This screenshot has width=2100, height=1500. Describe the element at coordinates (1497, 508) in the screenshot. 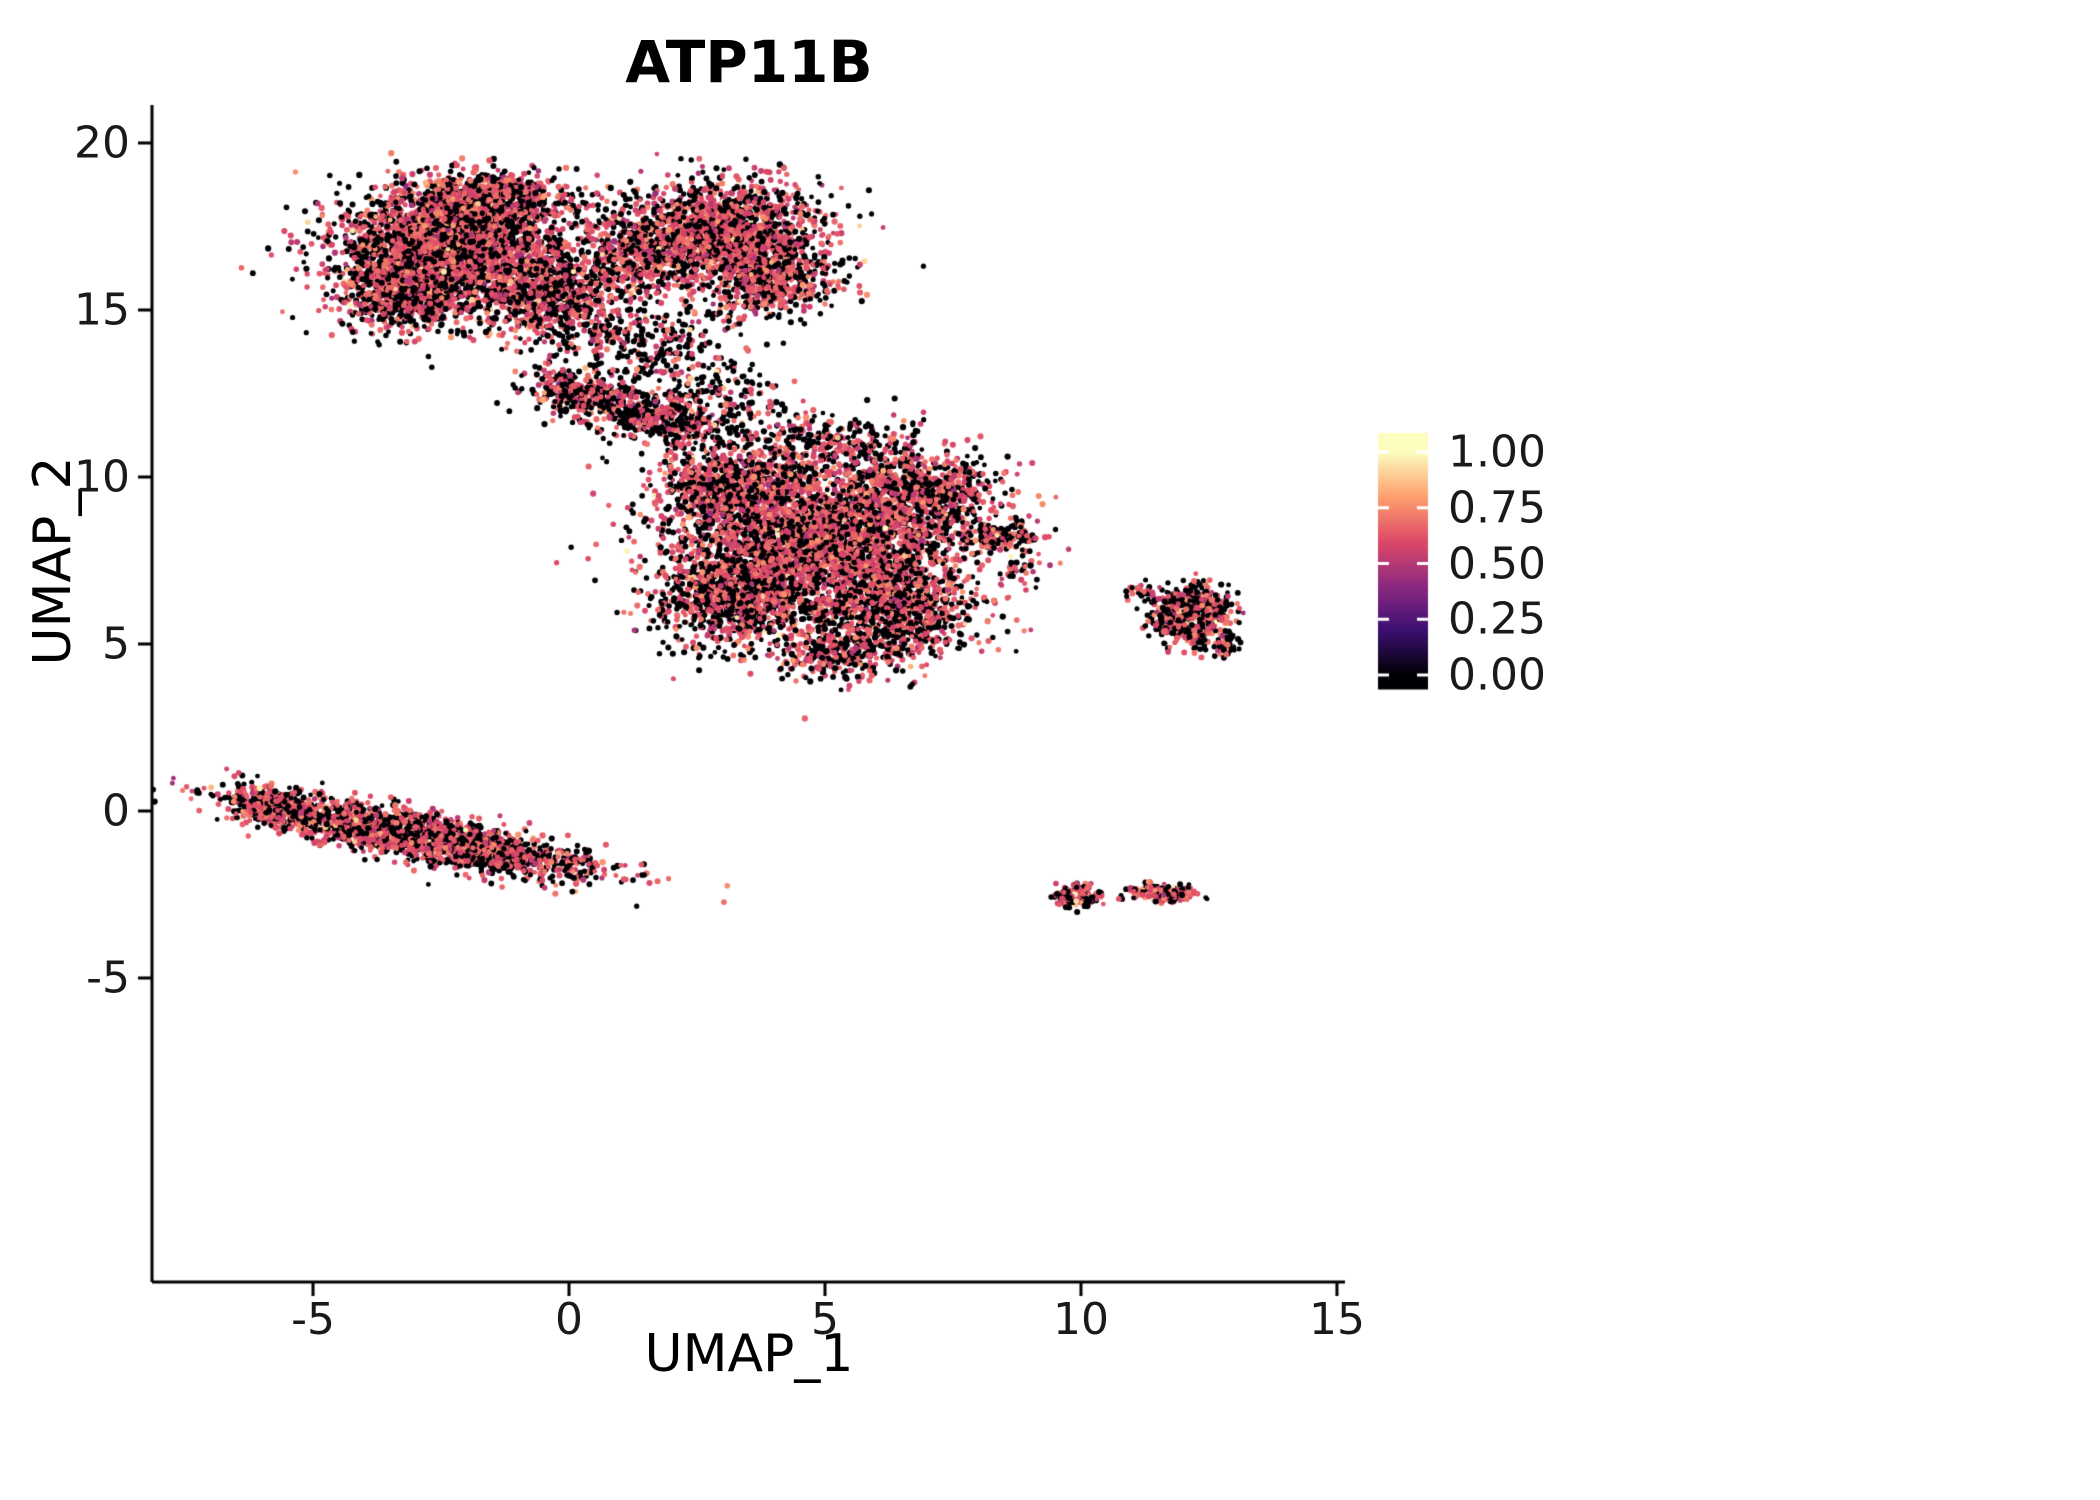

I see `colorbar-tick-label: 0.75` at that location.